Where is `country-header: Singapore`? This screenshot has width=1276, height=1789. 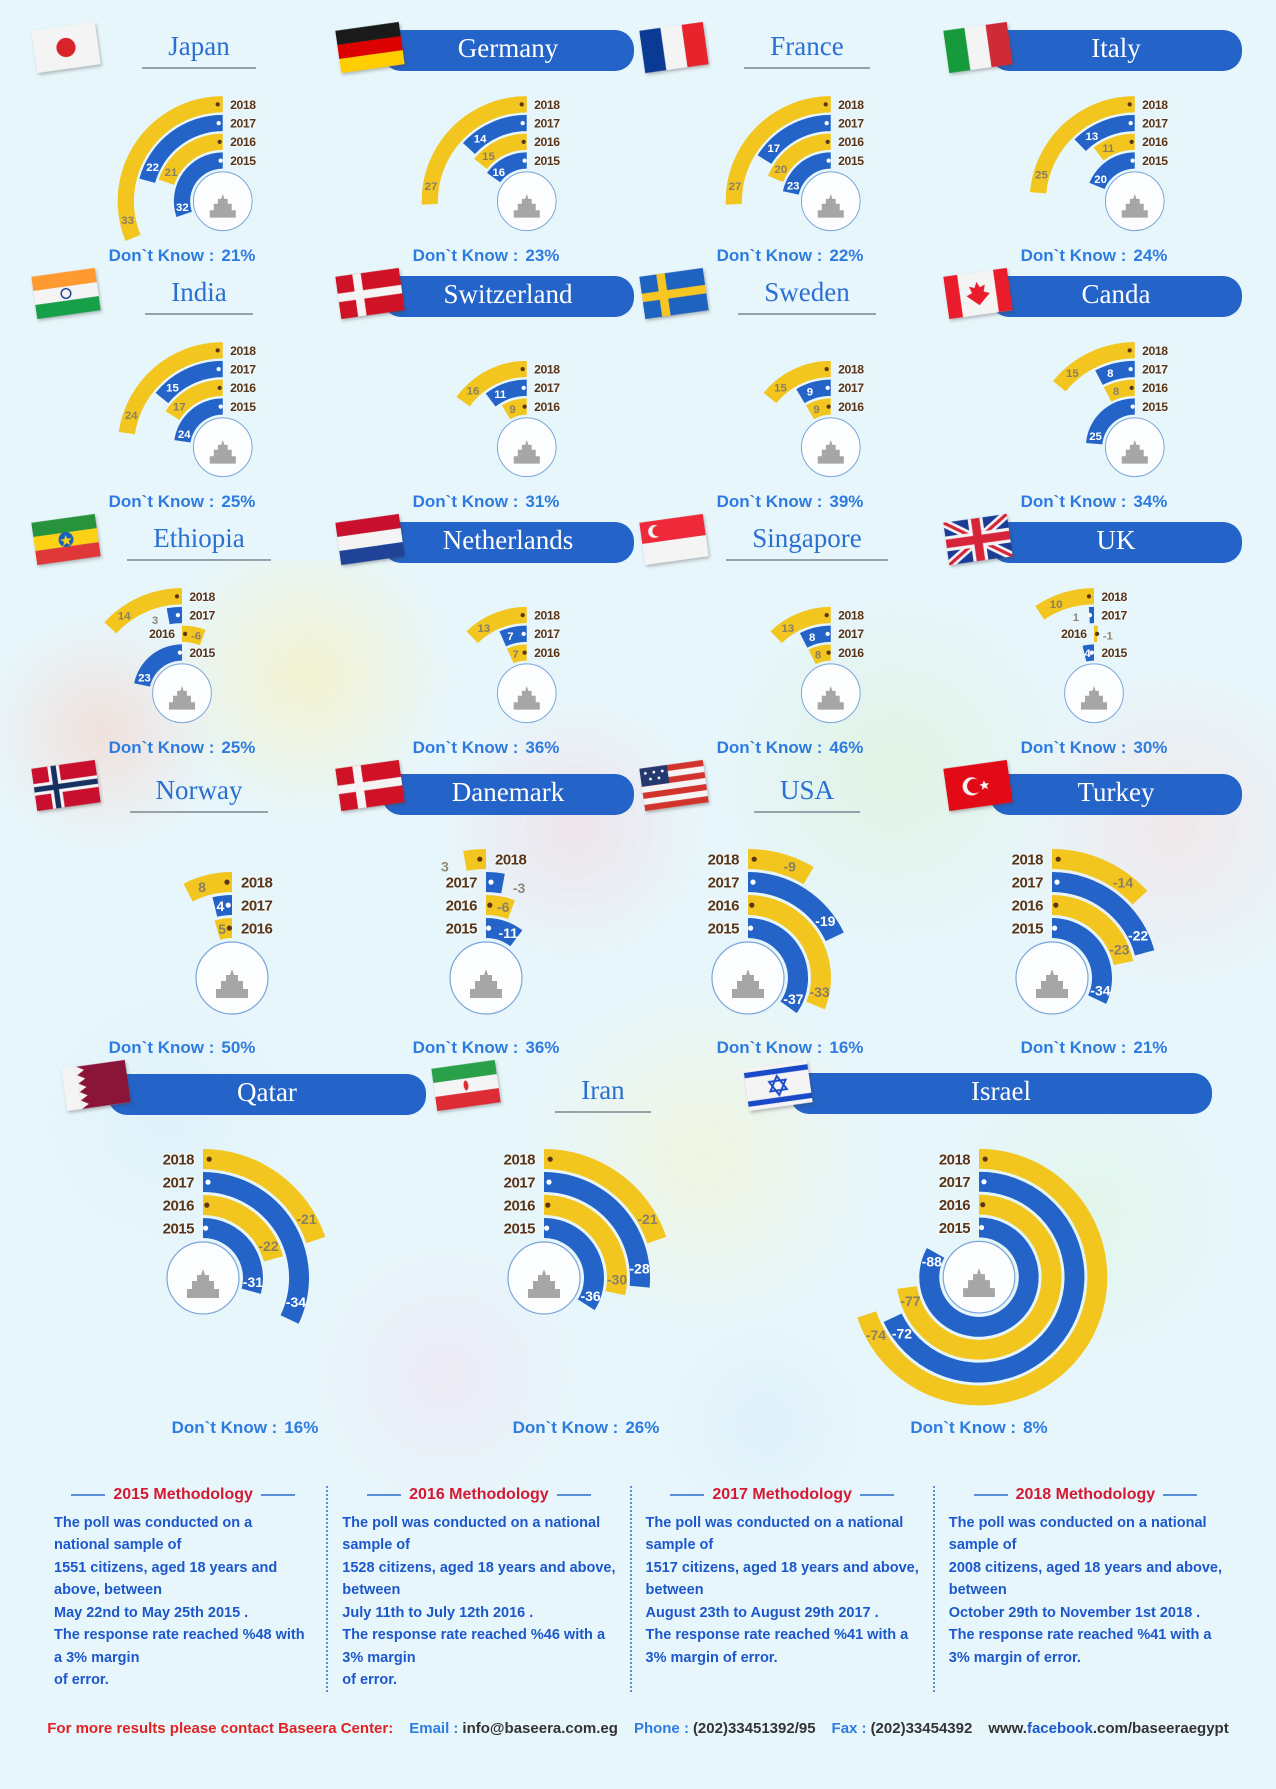
country-header: Singapore is located at coordinates (790, 540).